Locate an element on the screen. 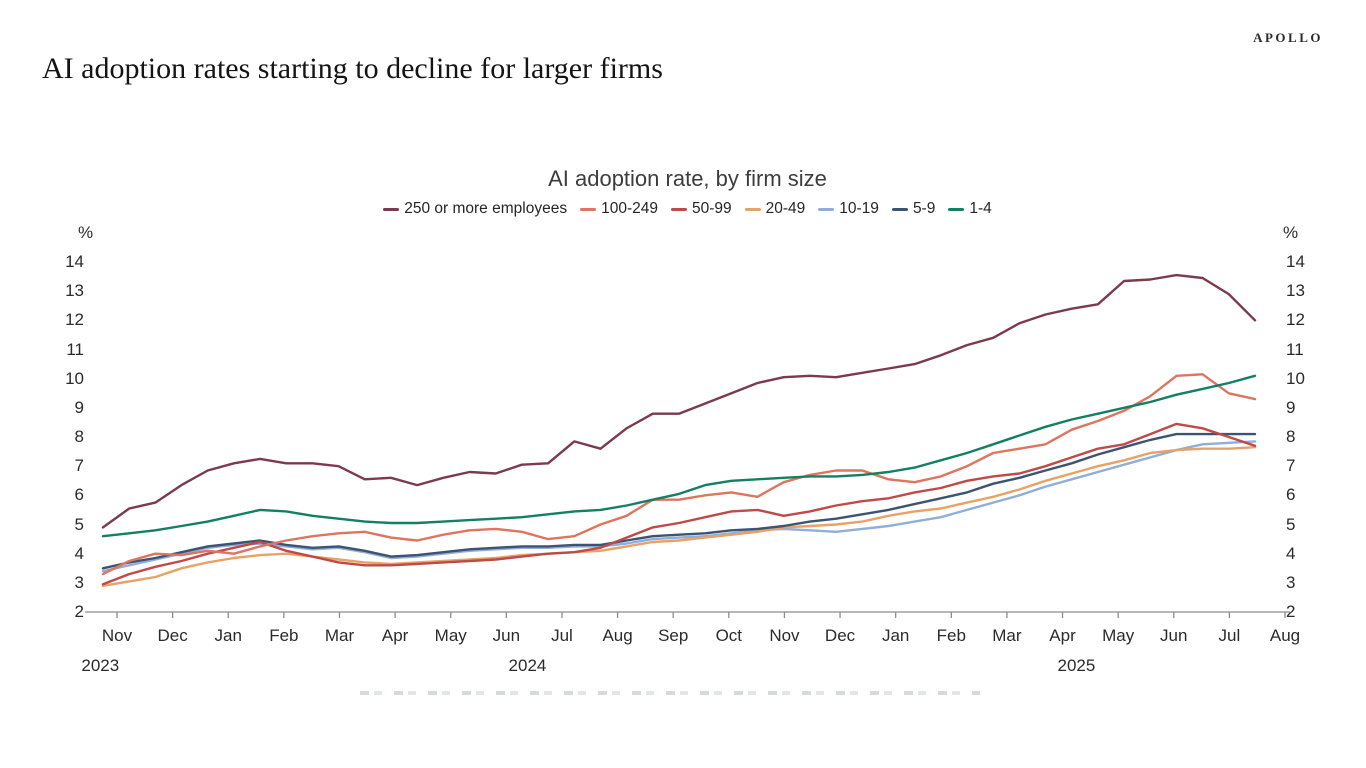 This screenshot has width=1366, height=768. legend-item-20-49: 20-49 is located at coordinates (775, 209).